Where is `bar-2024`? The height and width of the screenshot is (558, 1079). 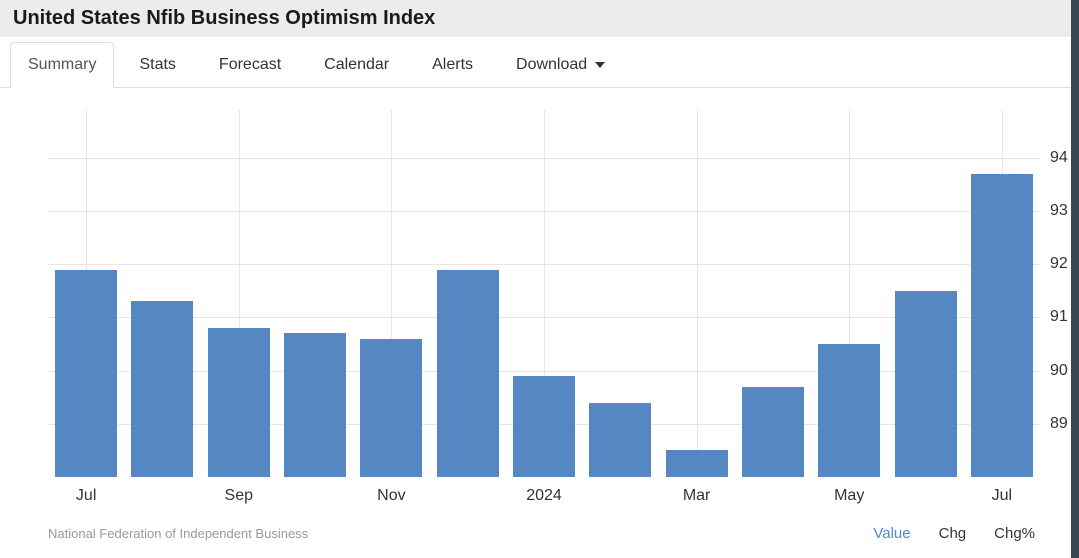 bar-2024 is located at coordinates (544, 426).